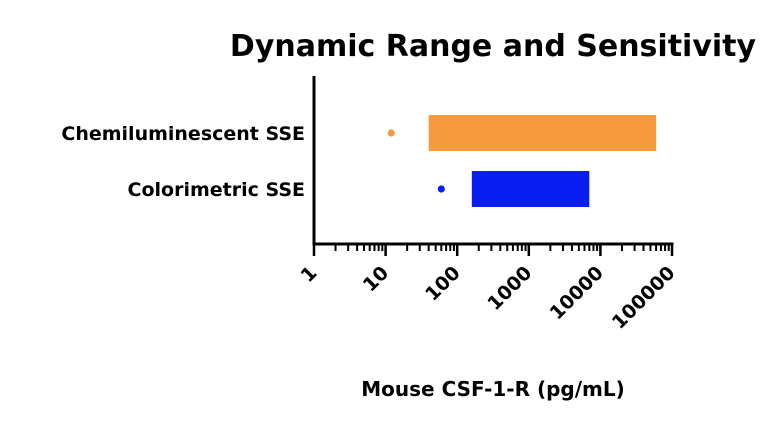  What do you see at coordinates (644, 298) in the screenshot?
I see `x-tick-label: 100000` at bounding box center [644, 298].